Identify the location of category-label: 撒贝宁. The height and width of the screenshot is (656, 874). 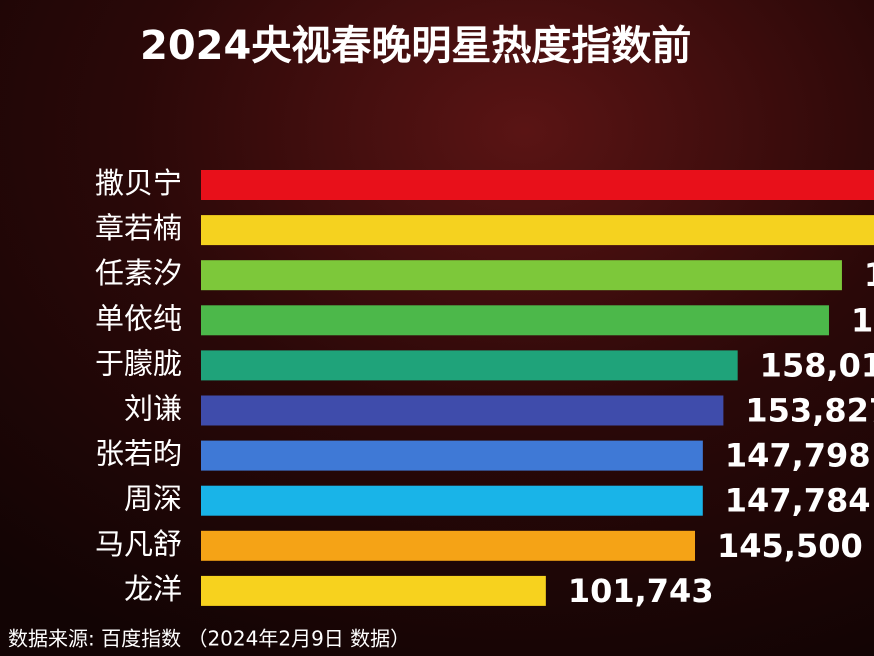
(138, 183).